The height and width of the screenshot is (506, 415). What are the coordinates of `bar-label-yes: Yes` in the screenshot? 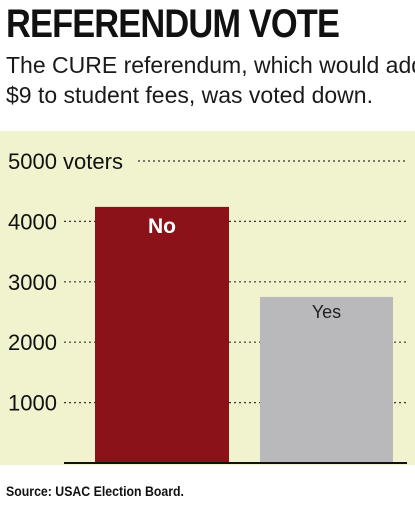 It's located at (326, 312).